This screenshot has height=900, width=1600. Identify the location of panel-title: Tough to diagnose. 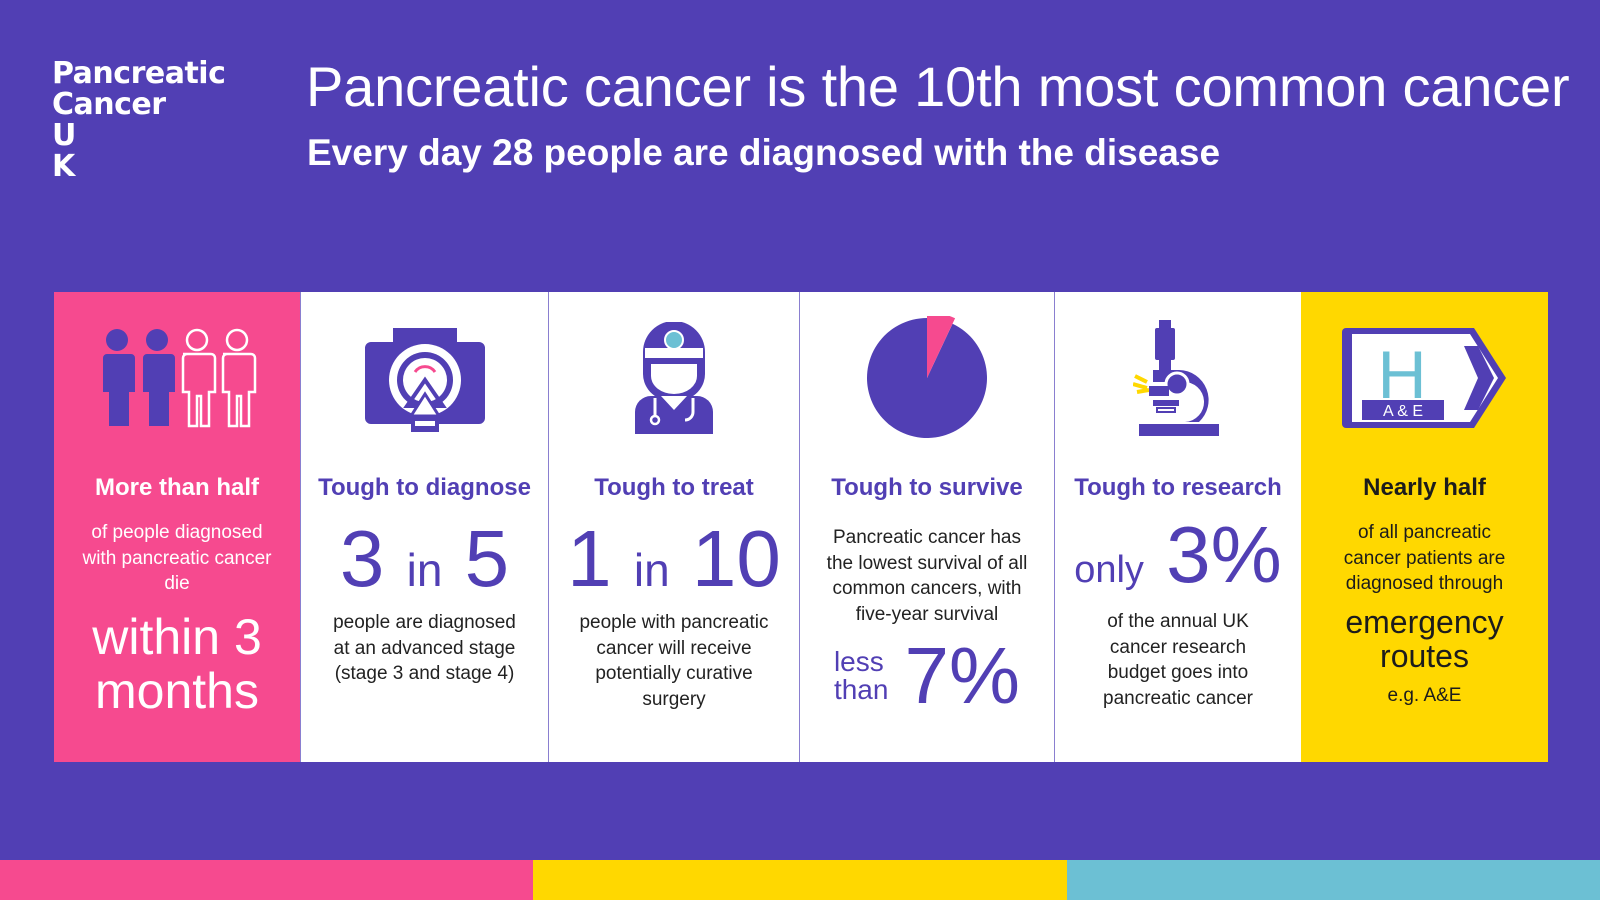
(424, 487).